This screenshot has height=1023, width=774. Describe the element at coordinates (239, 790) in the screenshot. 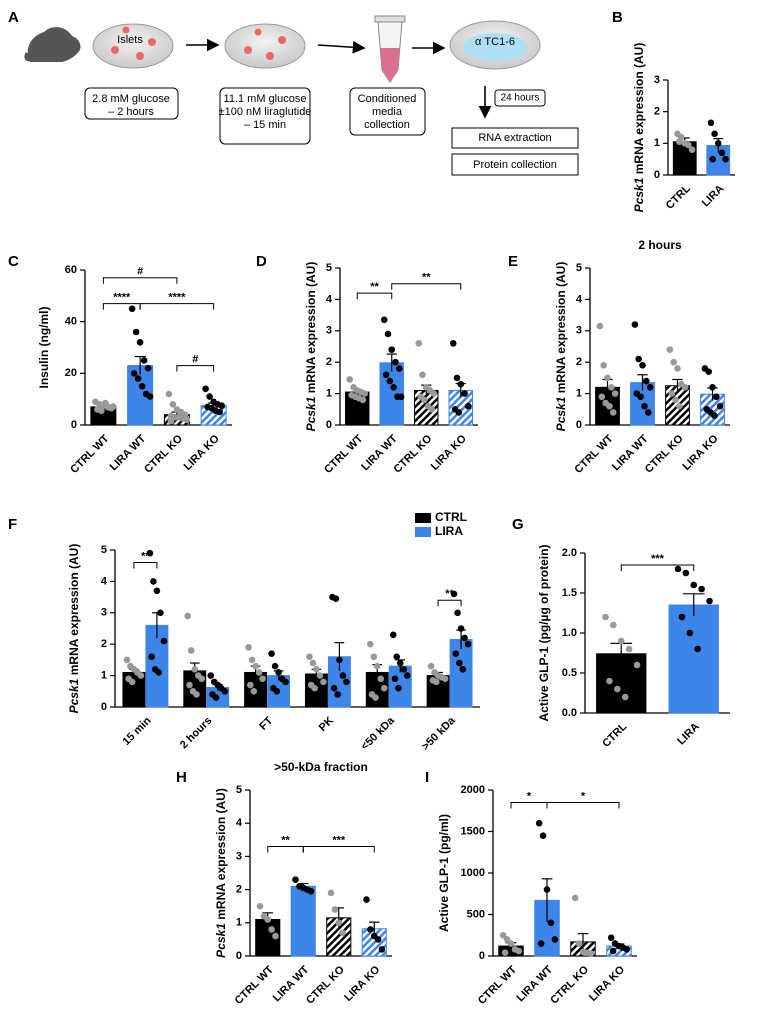

I see `y-tick-label: 5` at that location.